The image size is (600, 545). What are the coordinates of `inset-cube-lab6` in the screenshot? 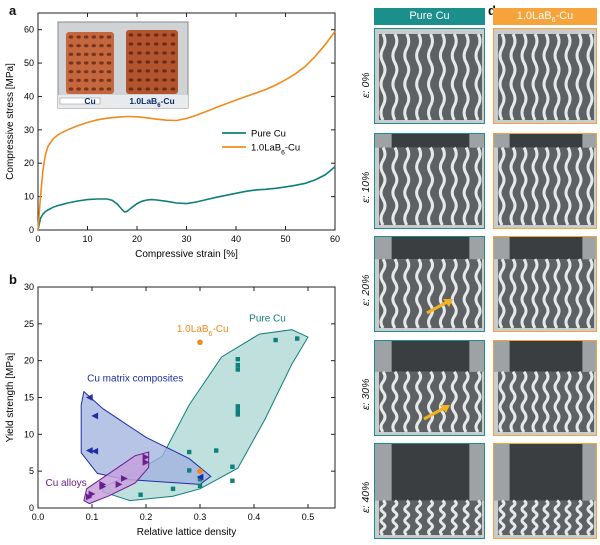 It's located at (152, 62).